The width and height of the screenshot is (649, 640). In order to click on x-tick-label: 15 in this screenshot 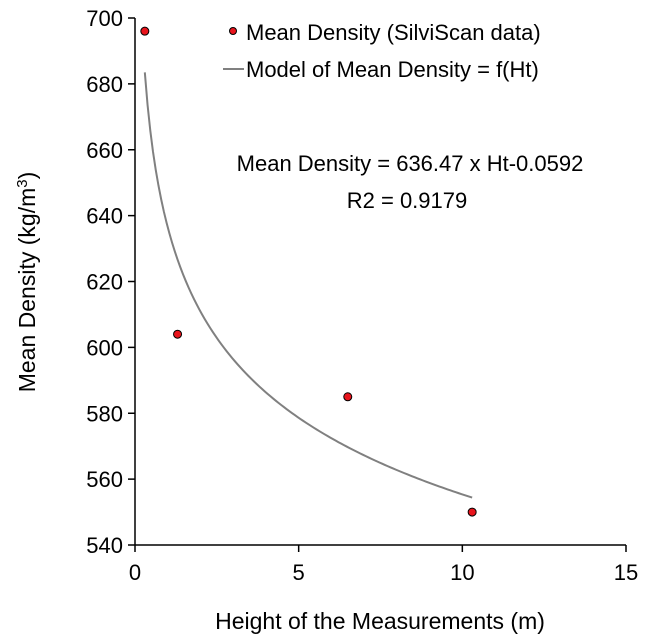, I will do `click(626, 572)`.